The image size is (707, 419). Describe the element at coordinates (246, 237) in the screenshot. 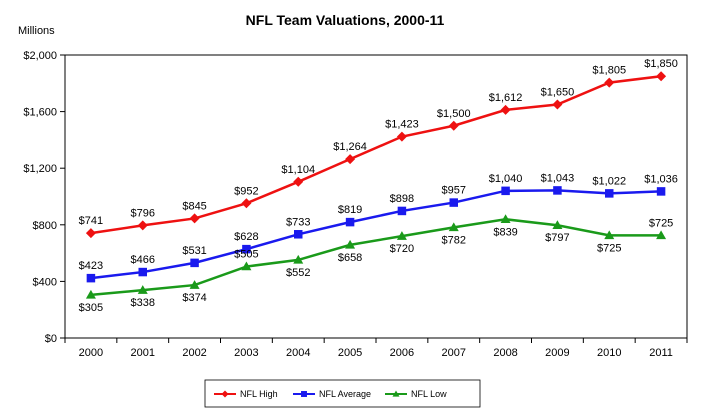

I see `nfl-average-data-label: $628` at that location.